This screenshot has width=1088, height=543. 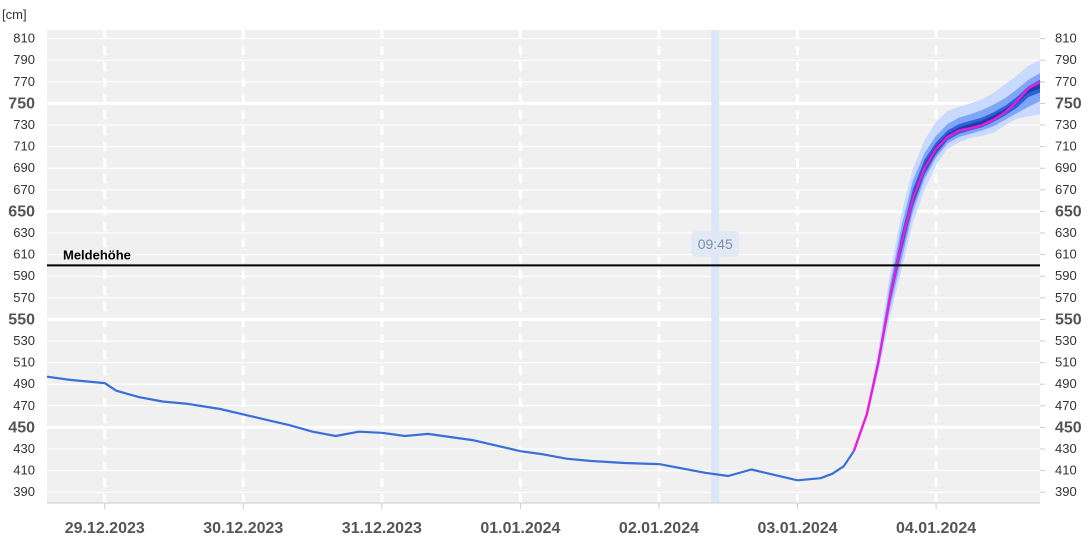 What do you see at coordinates (936, 528) in the screenshot?
I see `x-tick-label: 04.01.2024` at bounding box center [936, 528].